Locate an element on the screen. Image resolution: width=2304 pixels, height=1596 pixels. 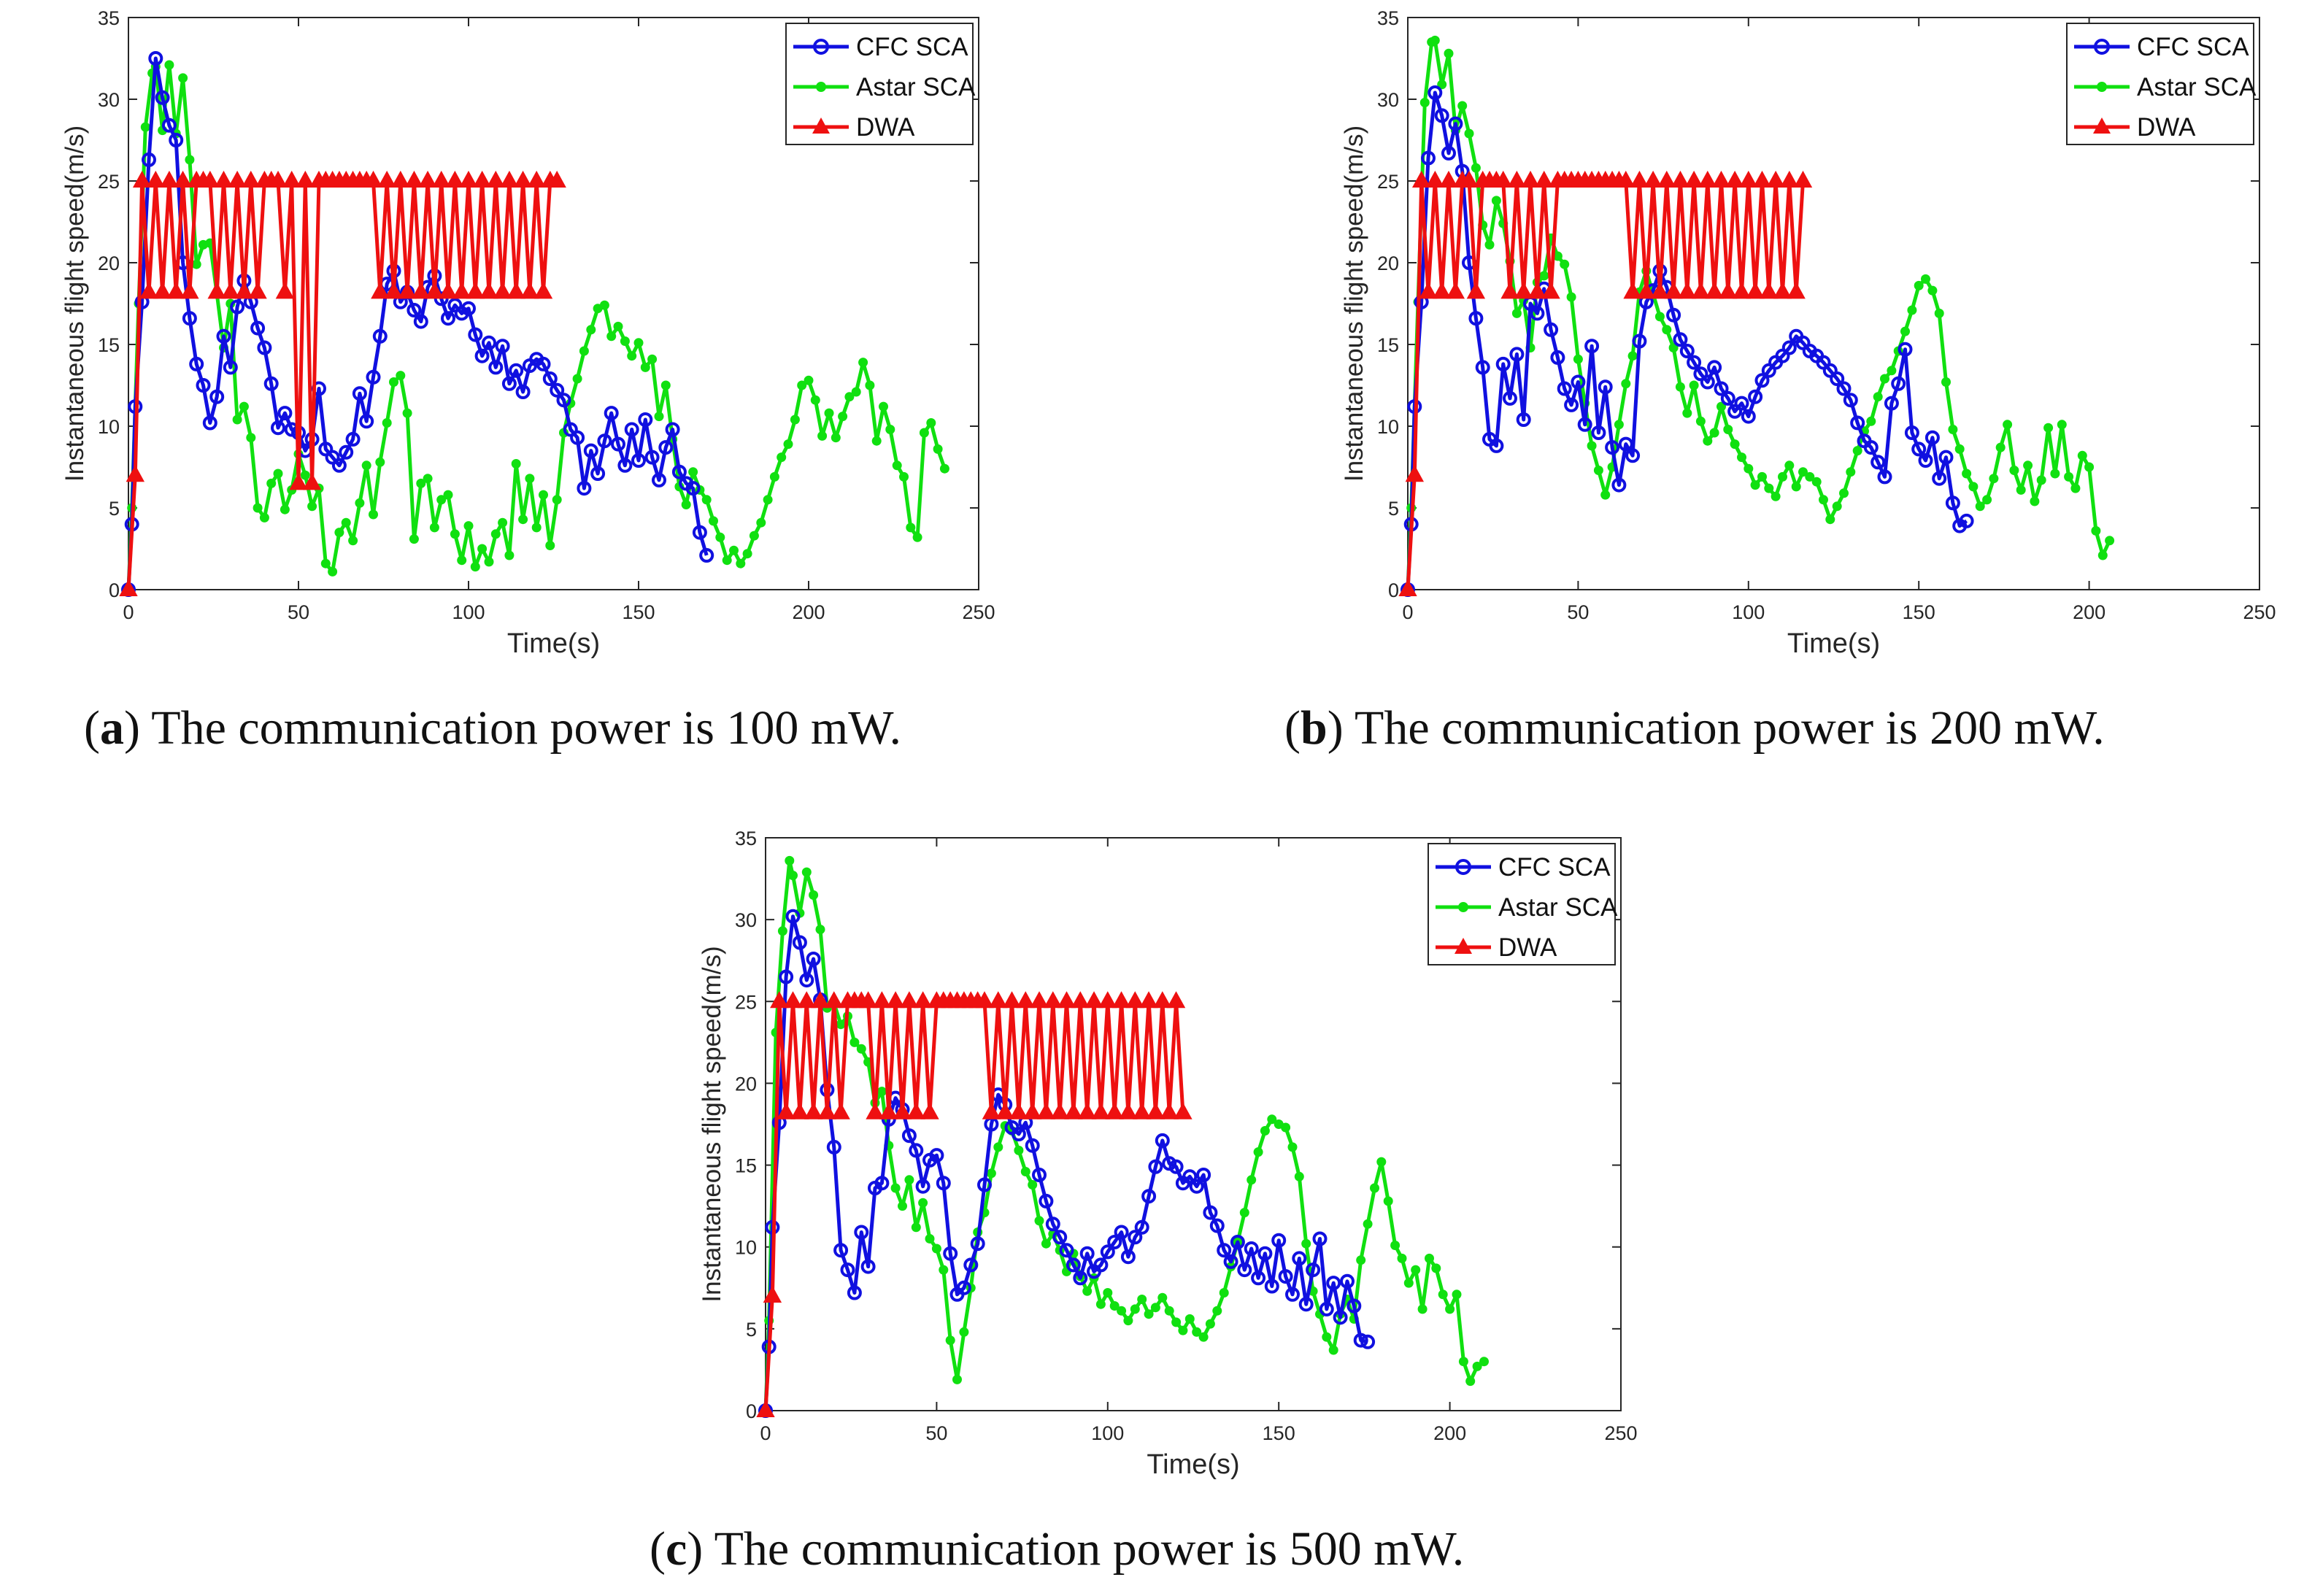
y-tick-label: 5 is located at coordinates (1393, 509).